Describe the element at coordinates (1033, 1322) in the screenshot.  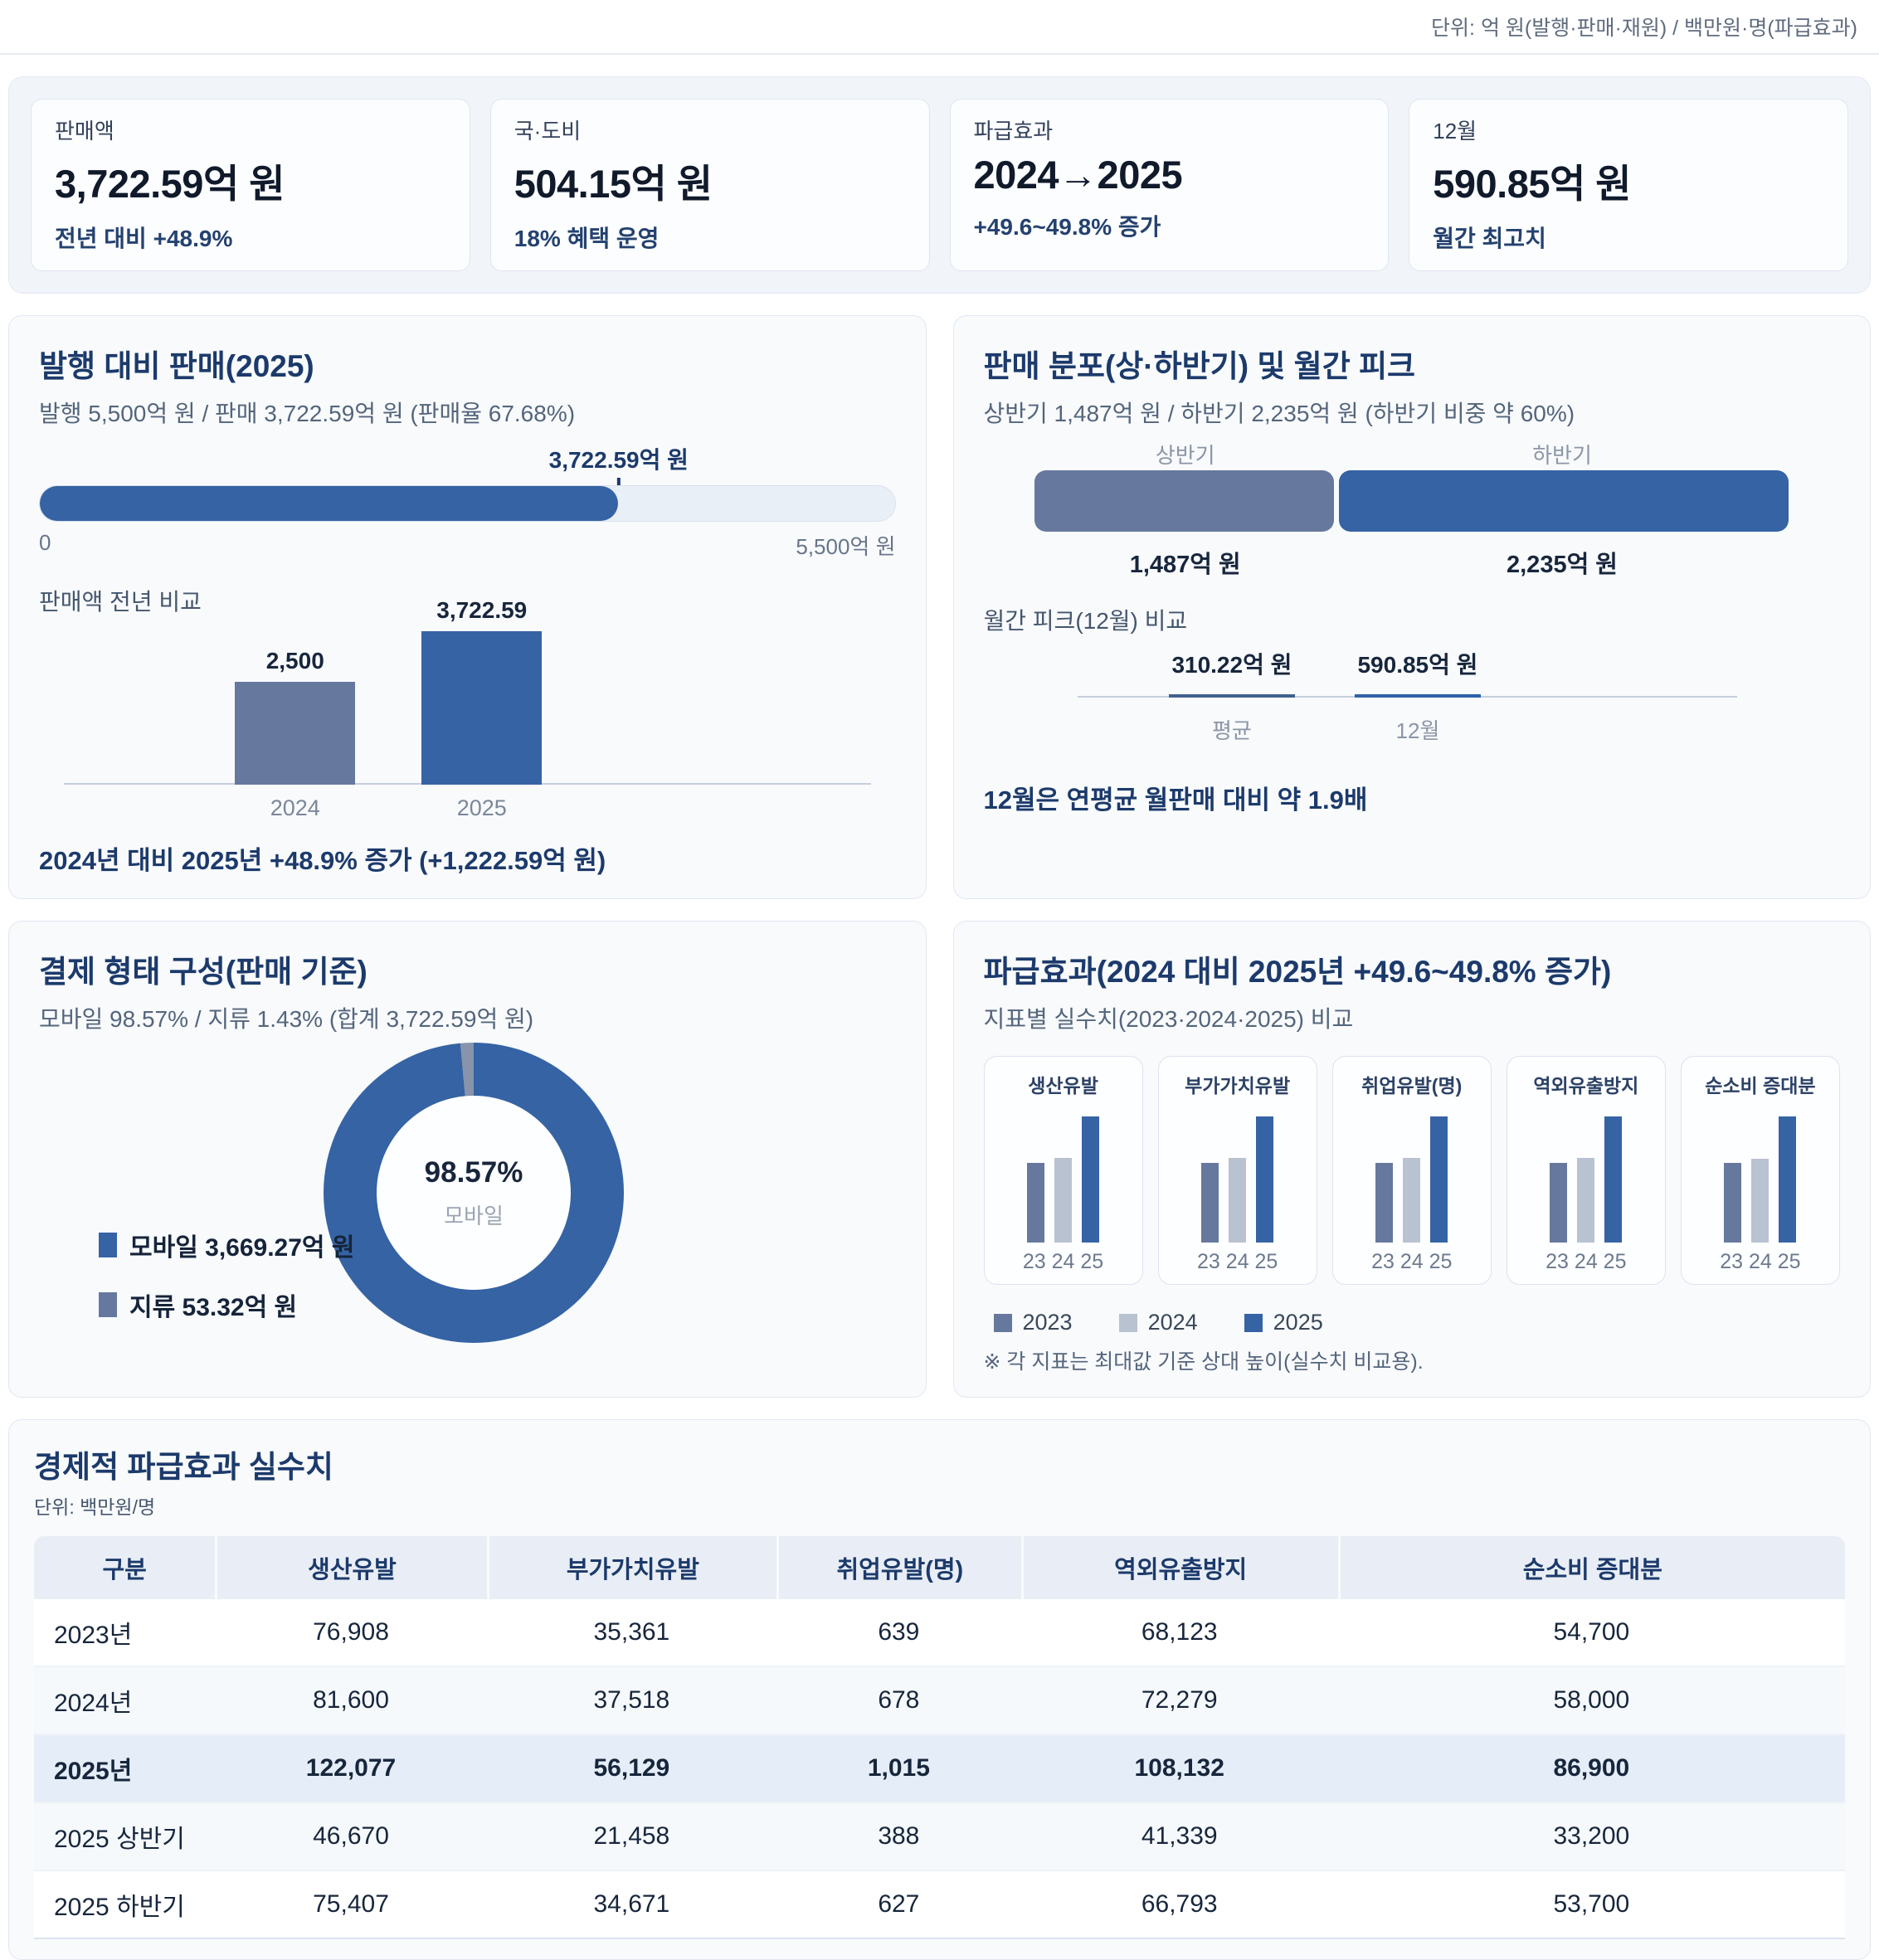
I see `legend-item-2023: 2023` at that location.